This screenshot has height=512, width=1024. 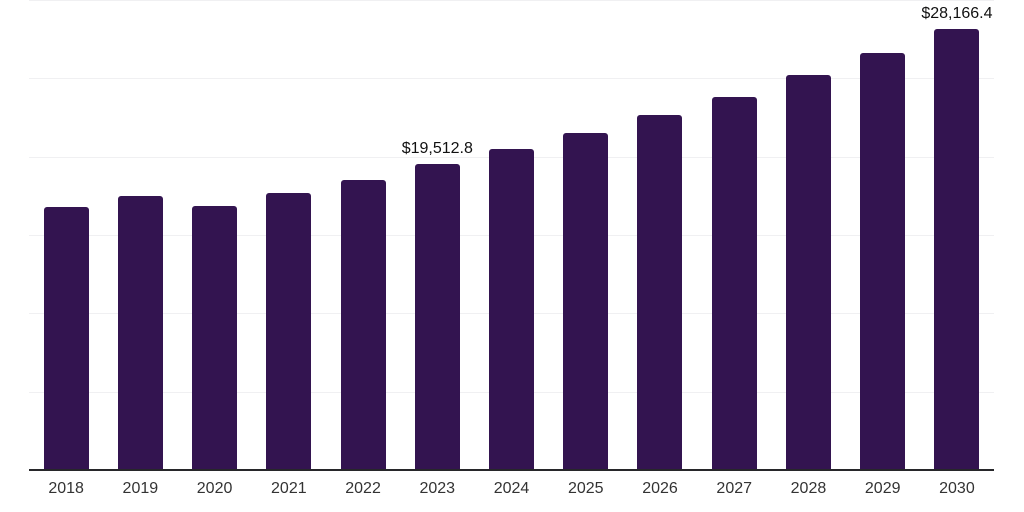 I want to click on bar-2019, so click(x=140, y=332).